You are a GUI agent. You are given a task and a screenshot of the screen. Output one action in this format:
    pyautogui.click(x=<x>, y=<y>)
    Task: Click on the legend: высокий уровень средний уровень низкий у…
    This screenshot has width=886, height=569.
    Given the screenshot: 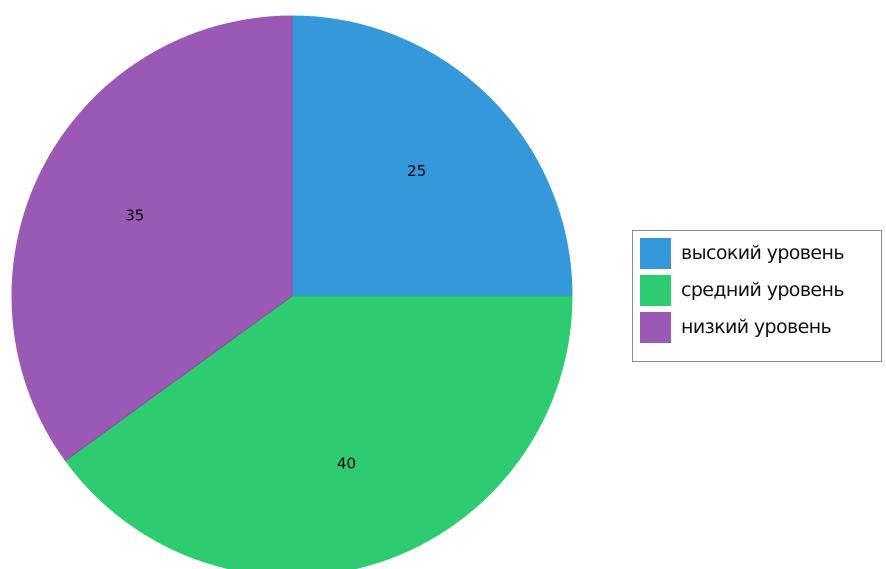 What is the action you would take?
    pyautogui.click(x=757, y=296)
    